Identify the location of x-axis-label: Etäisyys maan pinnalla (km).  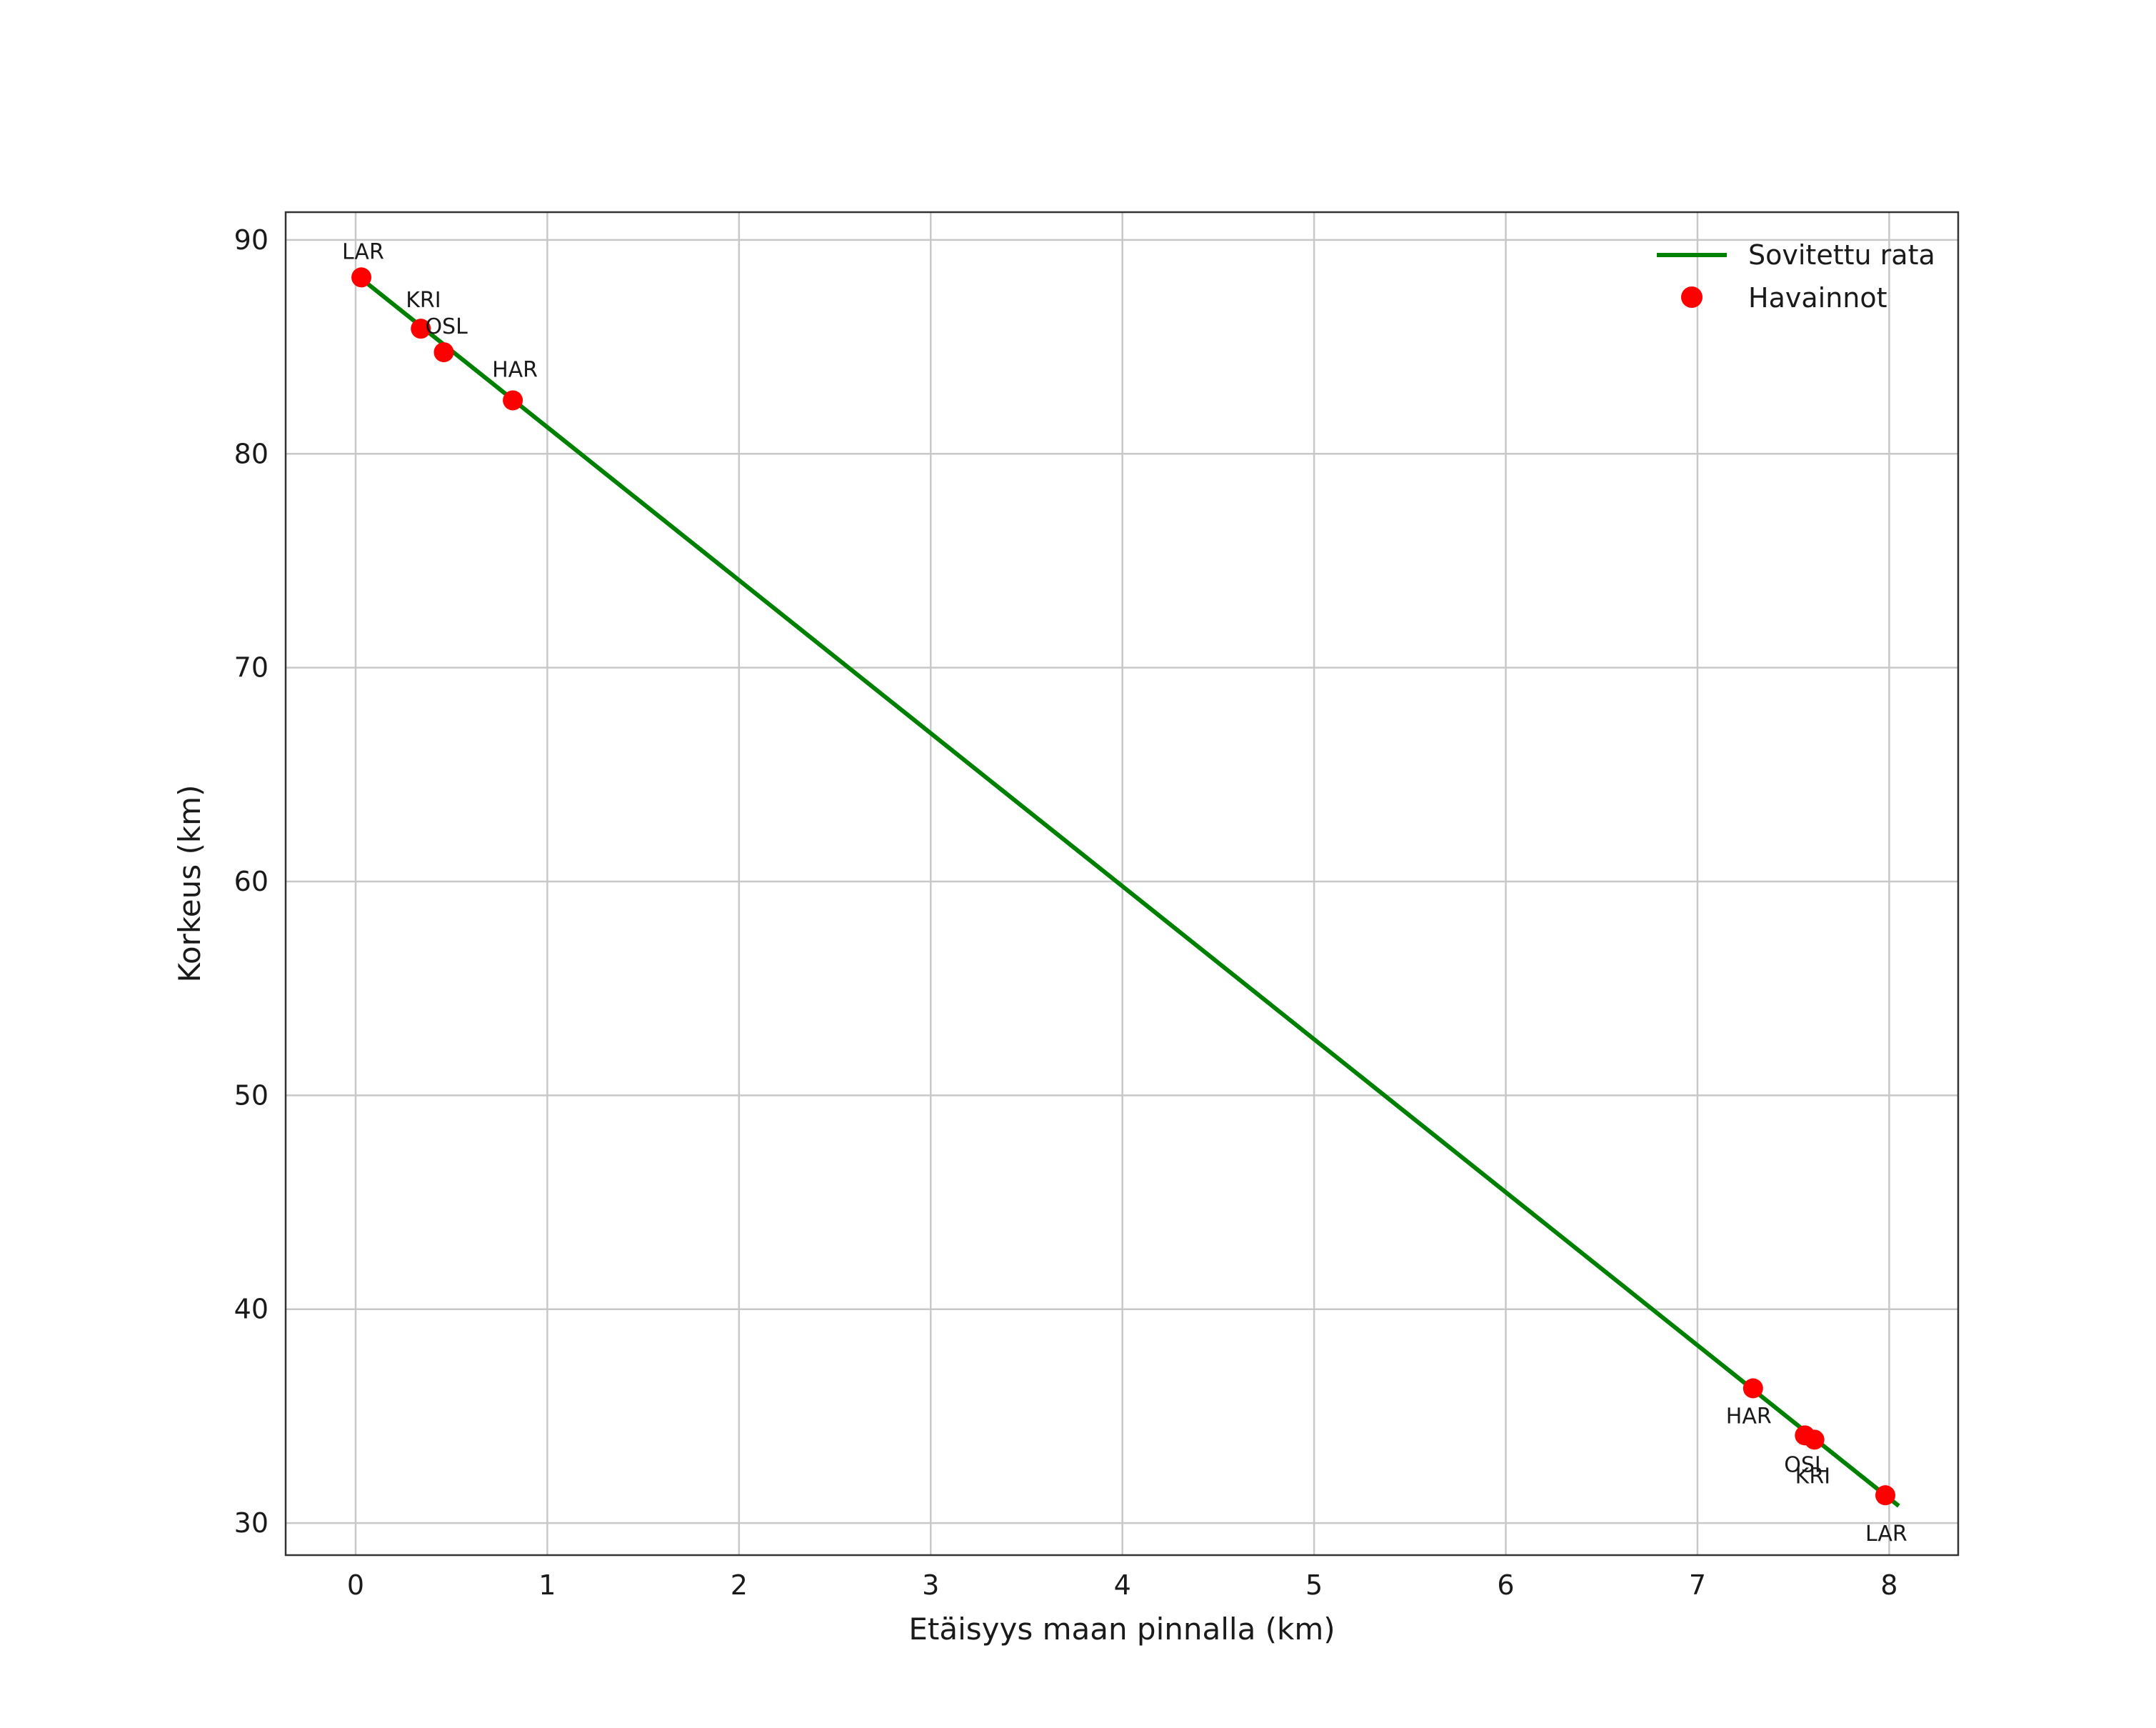
(1121, 1629).